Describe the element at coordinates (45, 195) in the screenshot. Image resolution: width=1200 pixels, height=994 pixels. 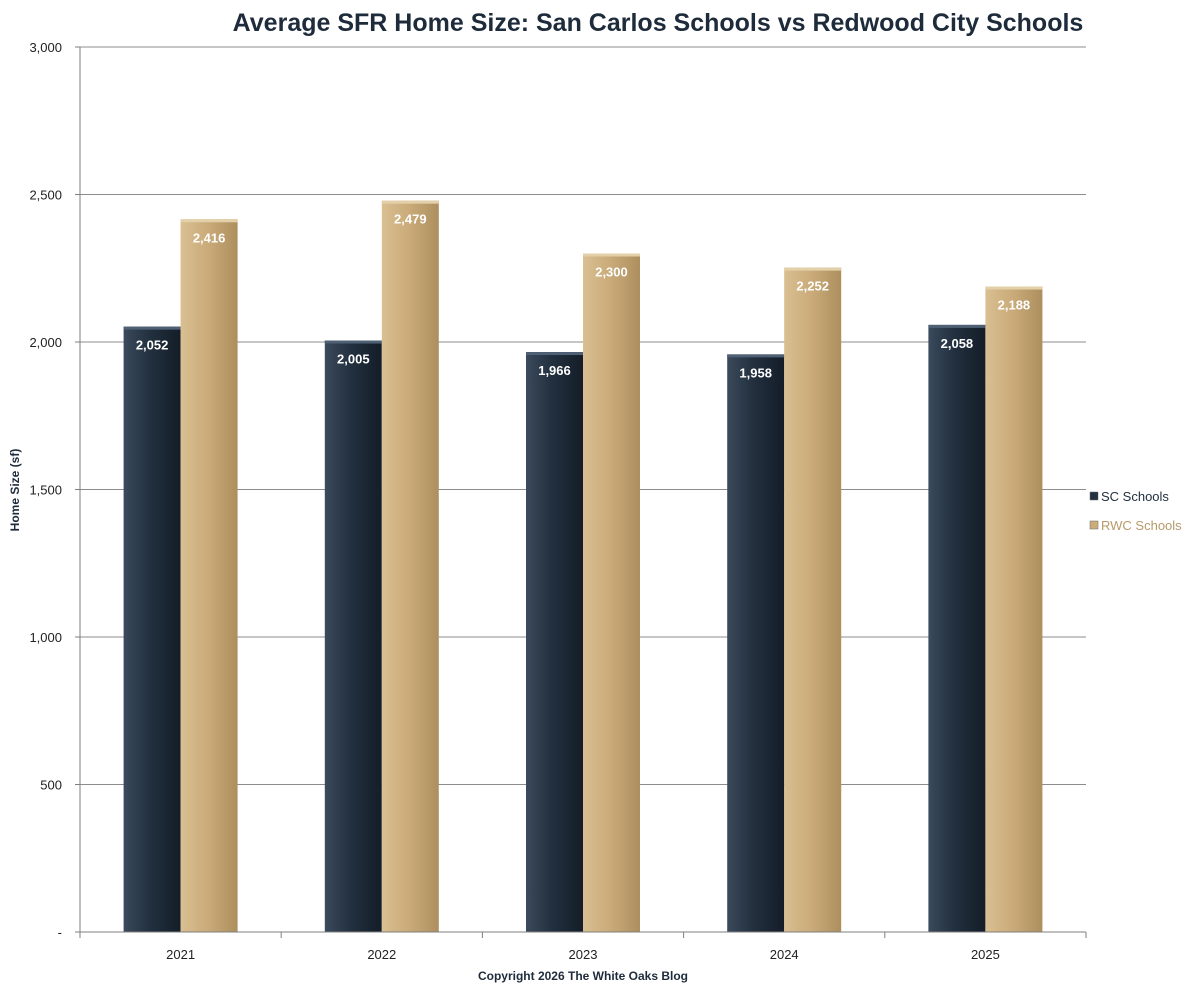
I see `y-tick-label: 2,500` at that location.